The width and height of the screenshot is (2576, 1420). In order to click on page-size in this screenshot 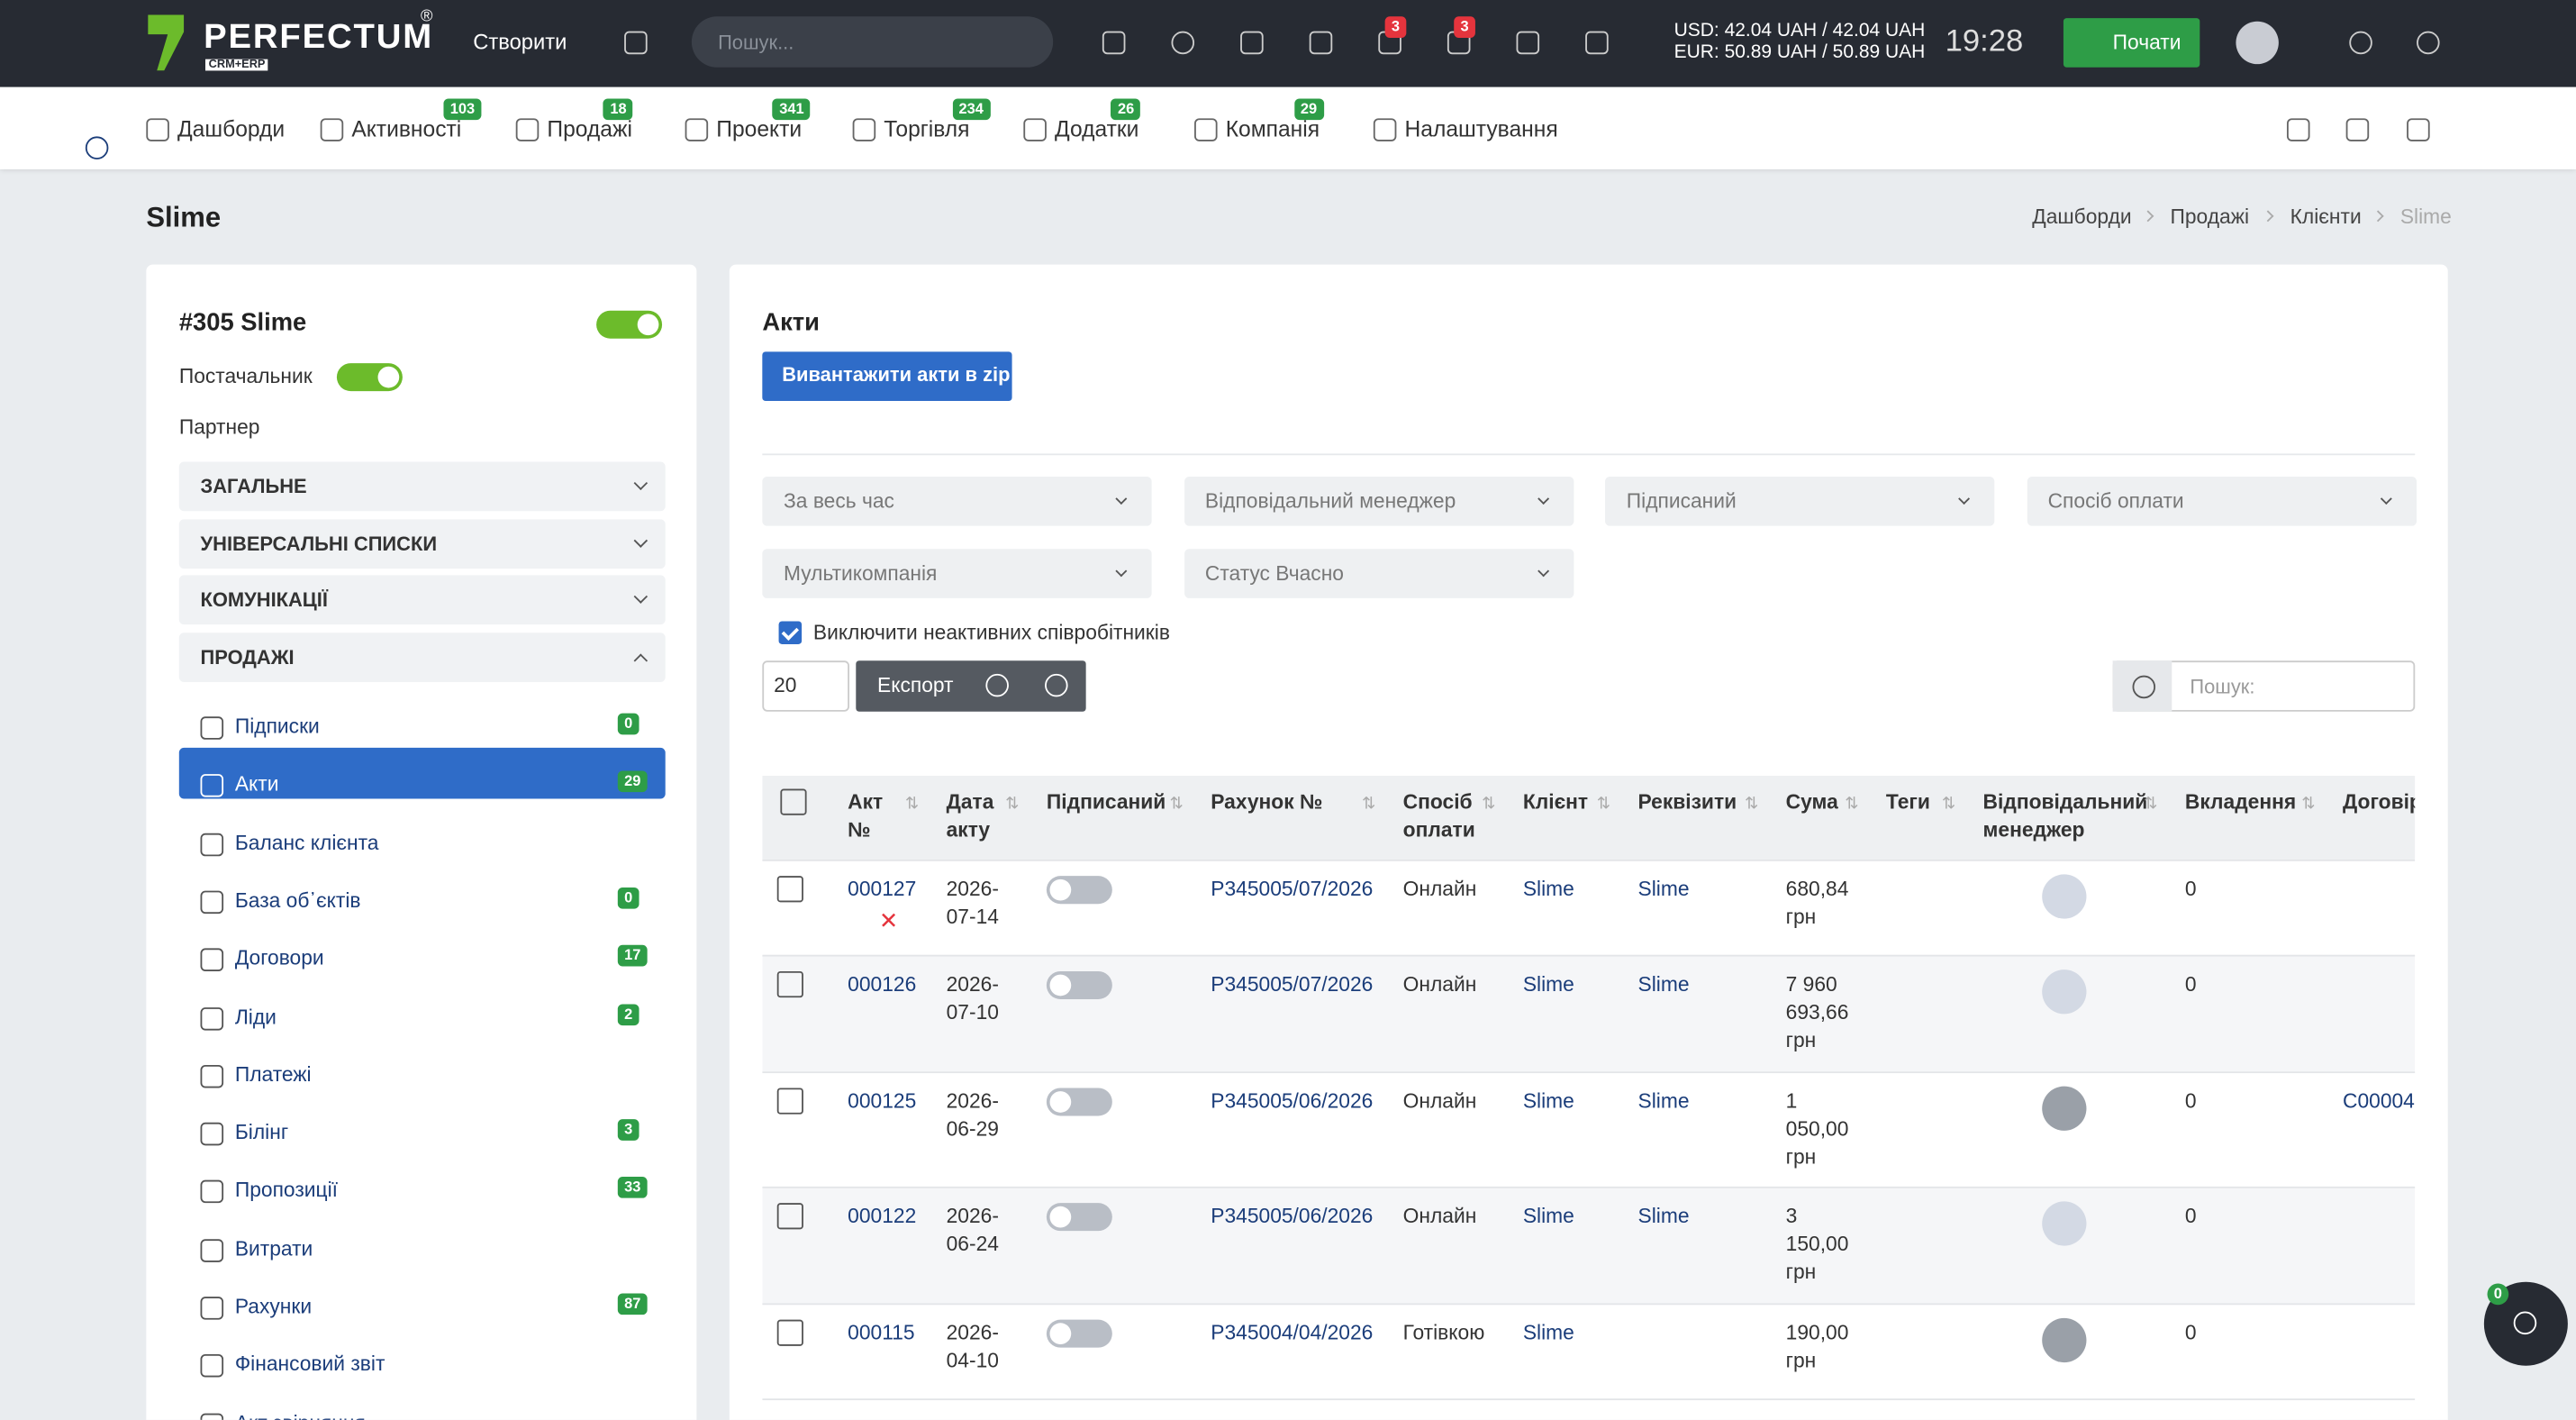, I will do `click(806, 686)`.